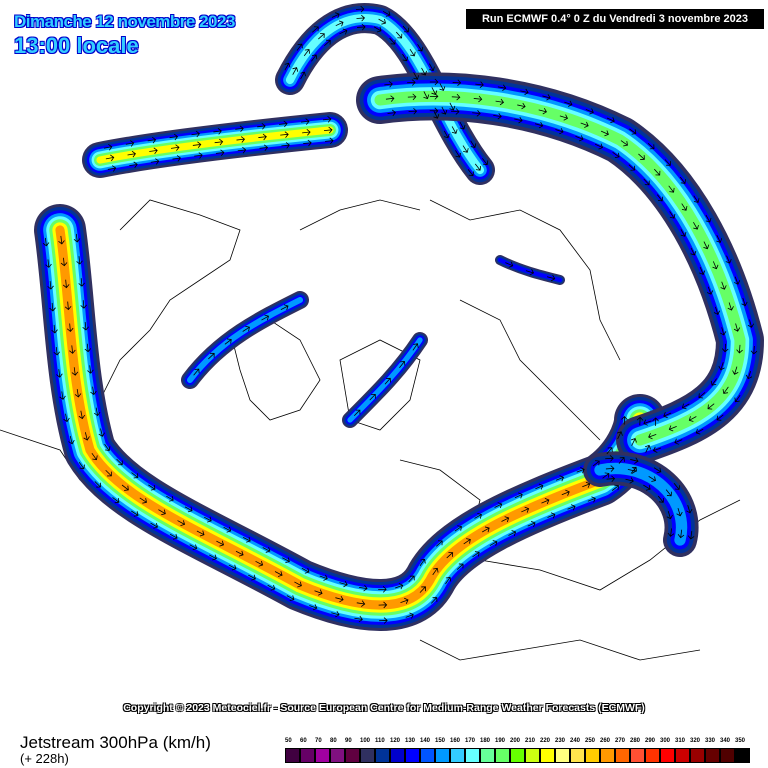  Describe the element at coordinates (560, 741) in the screenshot. I see `legend-value: 230` at that location.